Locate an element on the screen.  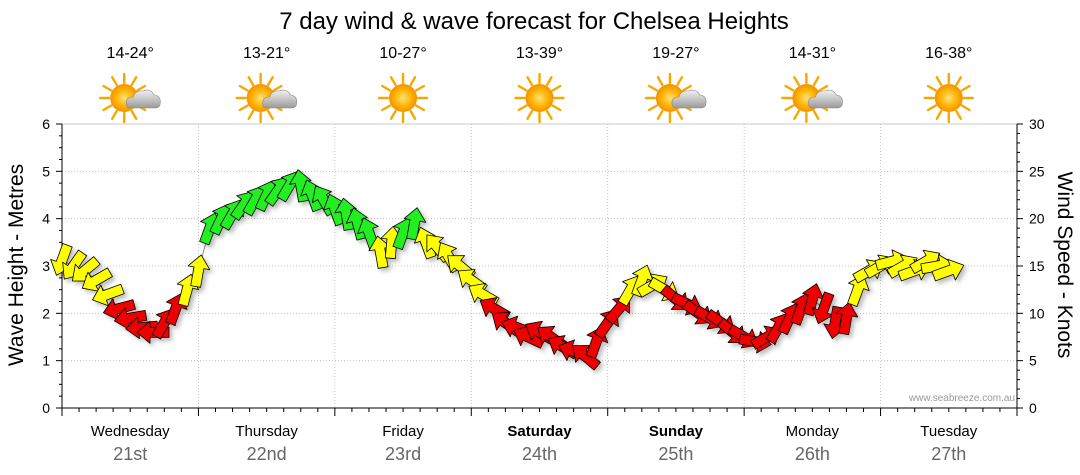
day-date: 25th is located at coordinates (675, 454).